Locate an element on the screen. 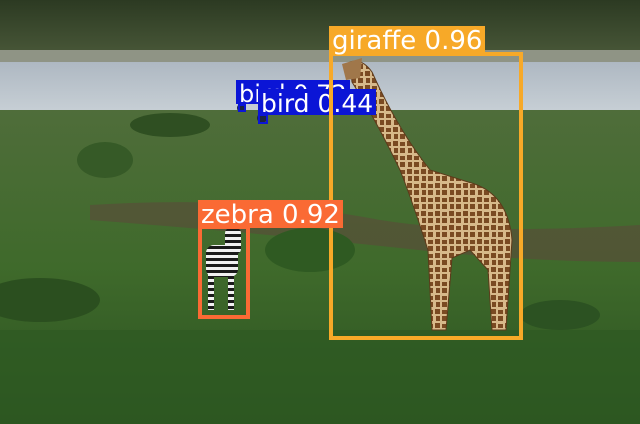  bird-label-2: bird 0.44 is located at coordinates (317, 102).